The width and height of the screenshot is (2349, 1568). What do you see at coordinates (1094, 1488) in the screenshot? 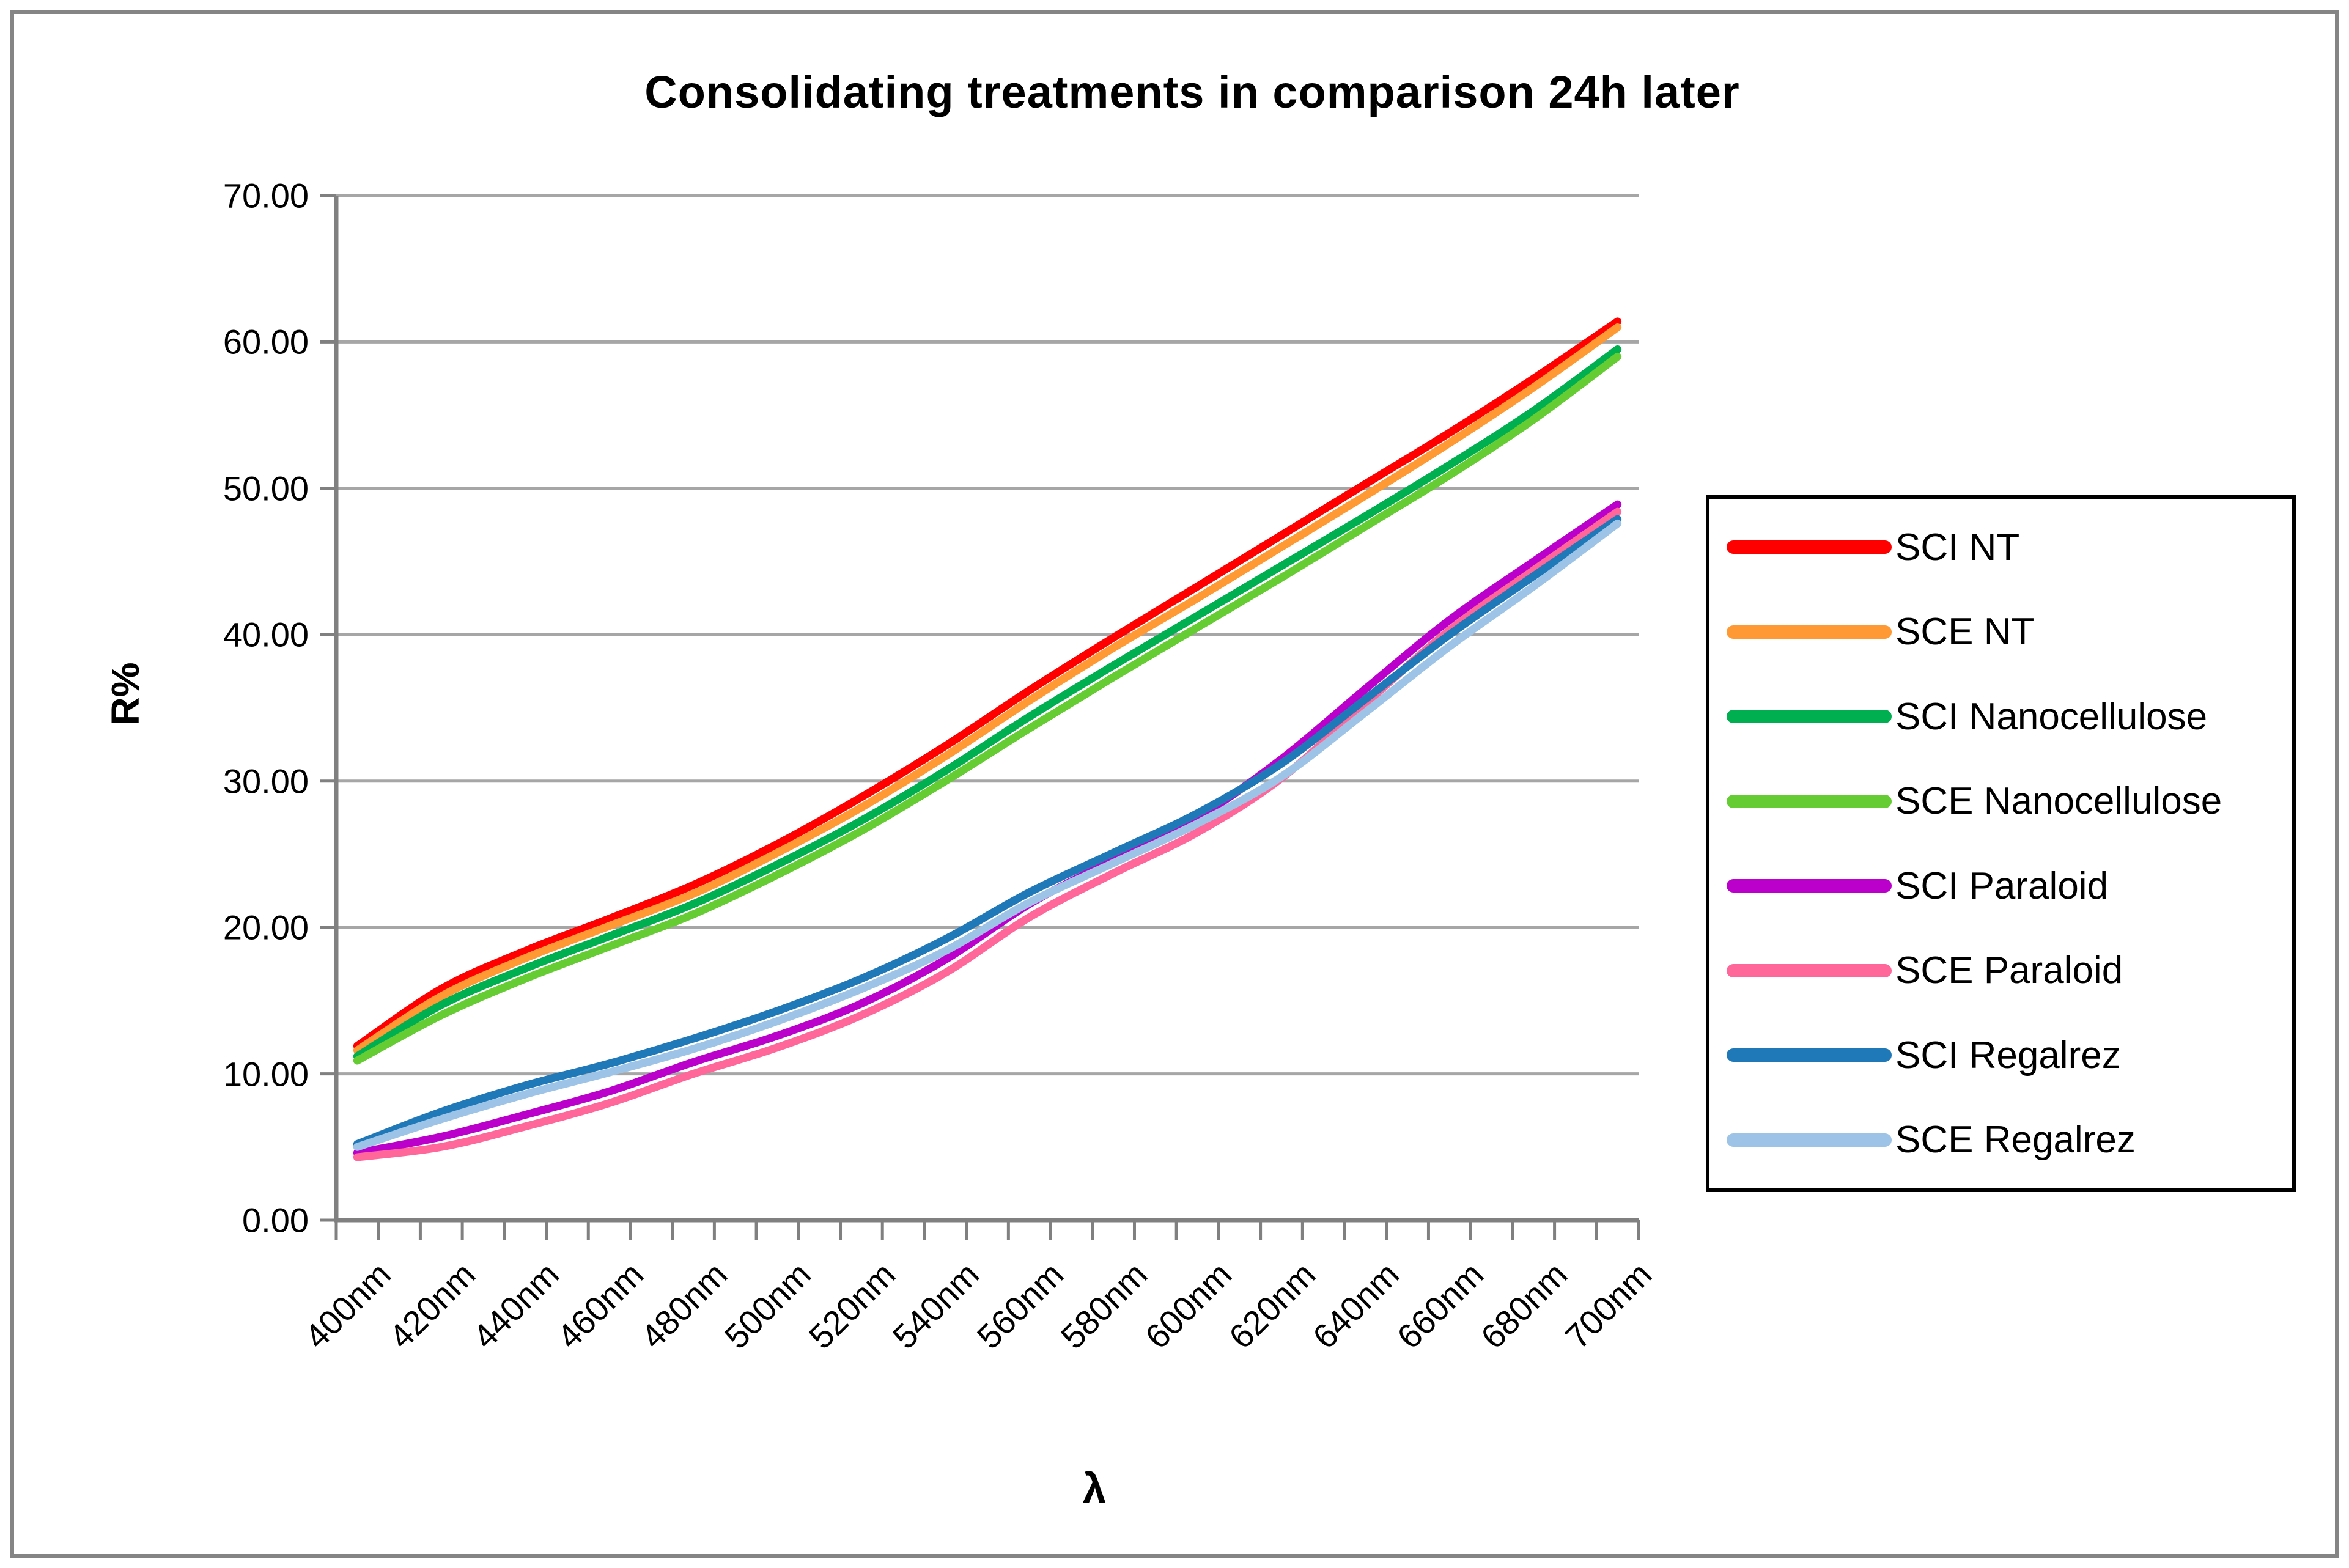
I see `x-axis-title: λ` at bounding box center [1094, 1488].